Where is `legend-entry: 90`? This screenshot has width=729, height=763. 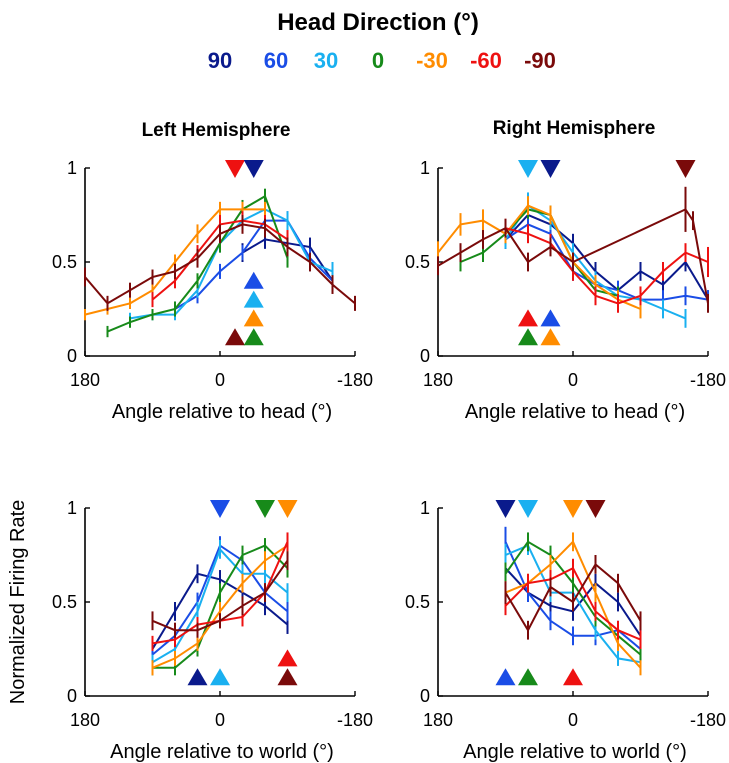 legend-entry: 90 is located at coordinates (220, 60).